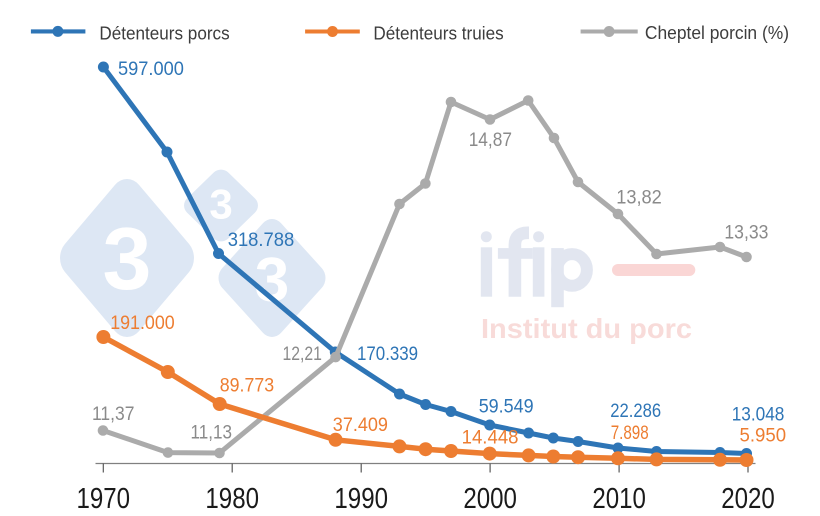 Image resolution: width=820 pixels, height=516 pixels. I want to click on svg-text: 89.773, so click(247, 385).